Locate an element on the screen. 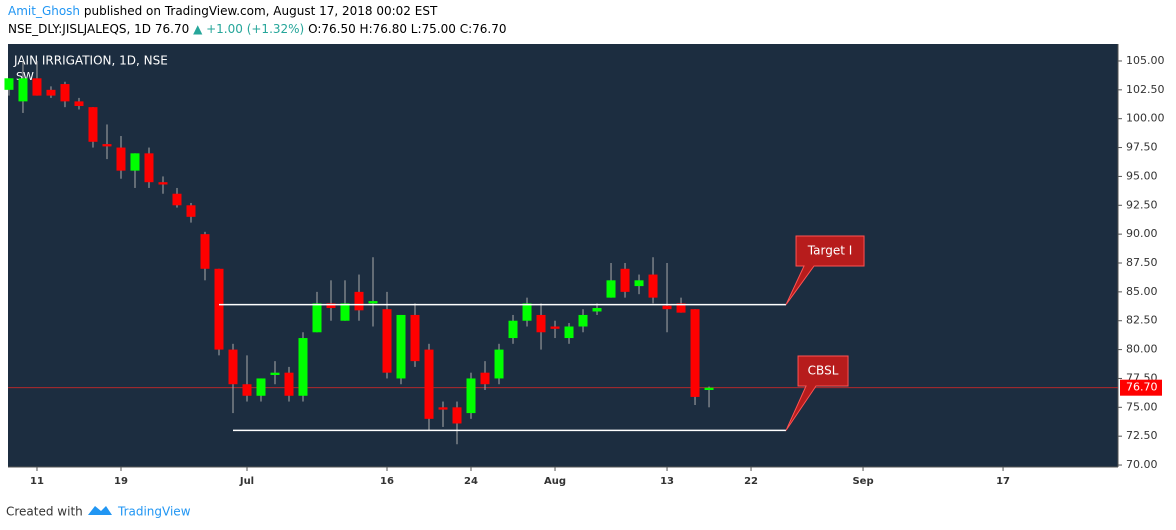 The width and height of the screenshot is (1176, 530). open: O:76.50 is located at coordinates (332, 29).